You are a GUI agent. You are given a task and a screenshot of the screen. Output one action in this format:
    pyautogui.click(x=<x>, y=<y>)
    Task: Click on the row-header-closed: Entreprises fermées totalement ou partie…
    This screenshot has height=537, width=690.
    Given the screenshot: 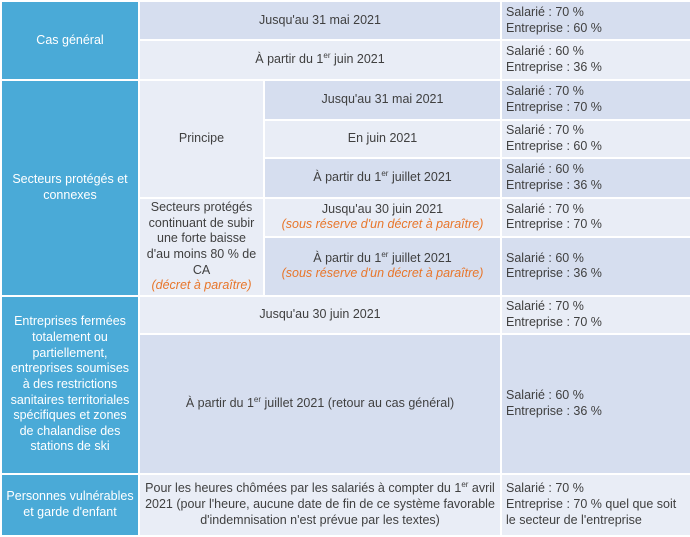 What is the action you would take?
    pyautogui.click(x=70, y=384)
    